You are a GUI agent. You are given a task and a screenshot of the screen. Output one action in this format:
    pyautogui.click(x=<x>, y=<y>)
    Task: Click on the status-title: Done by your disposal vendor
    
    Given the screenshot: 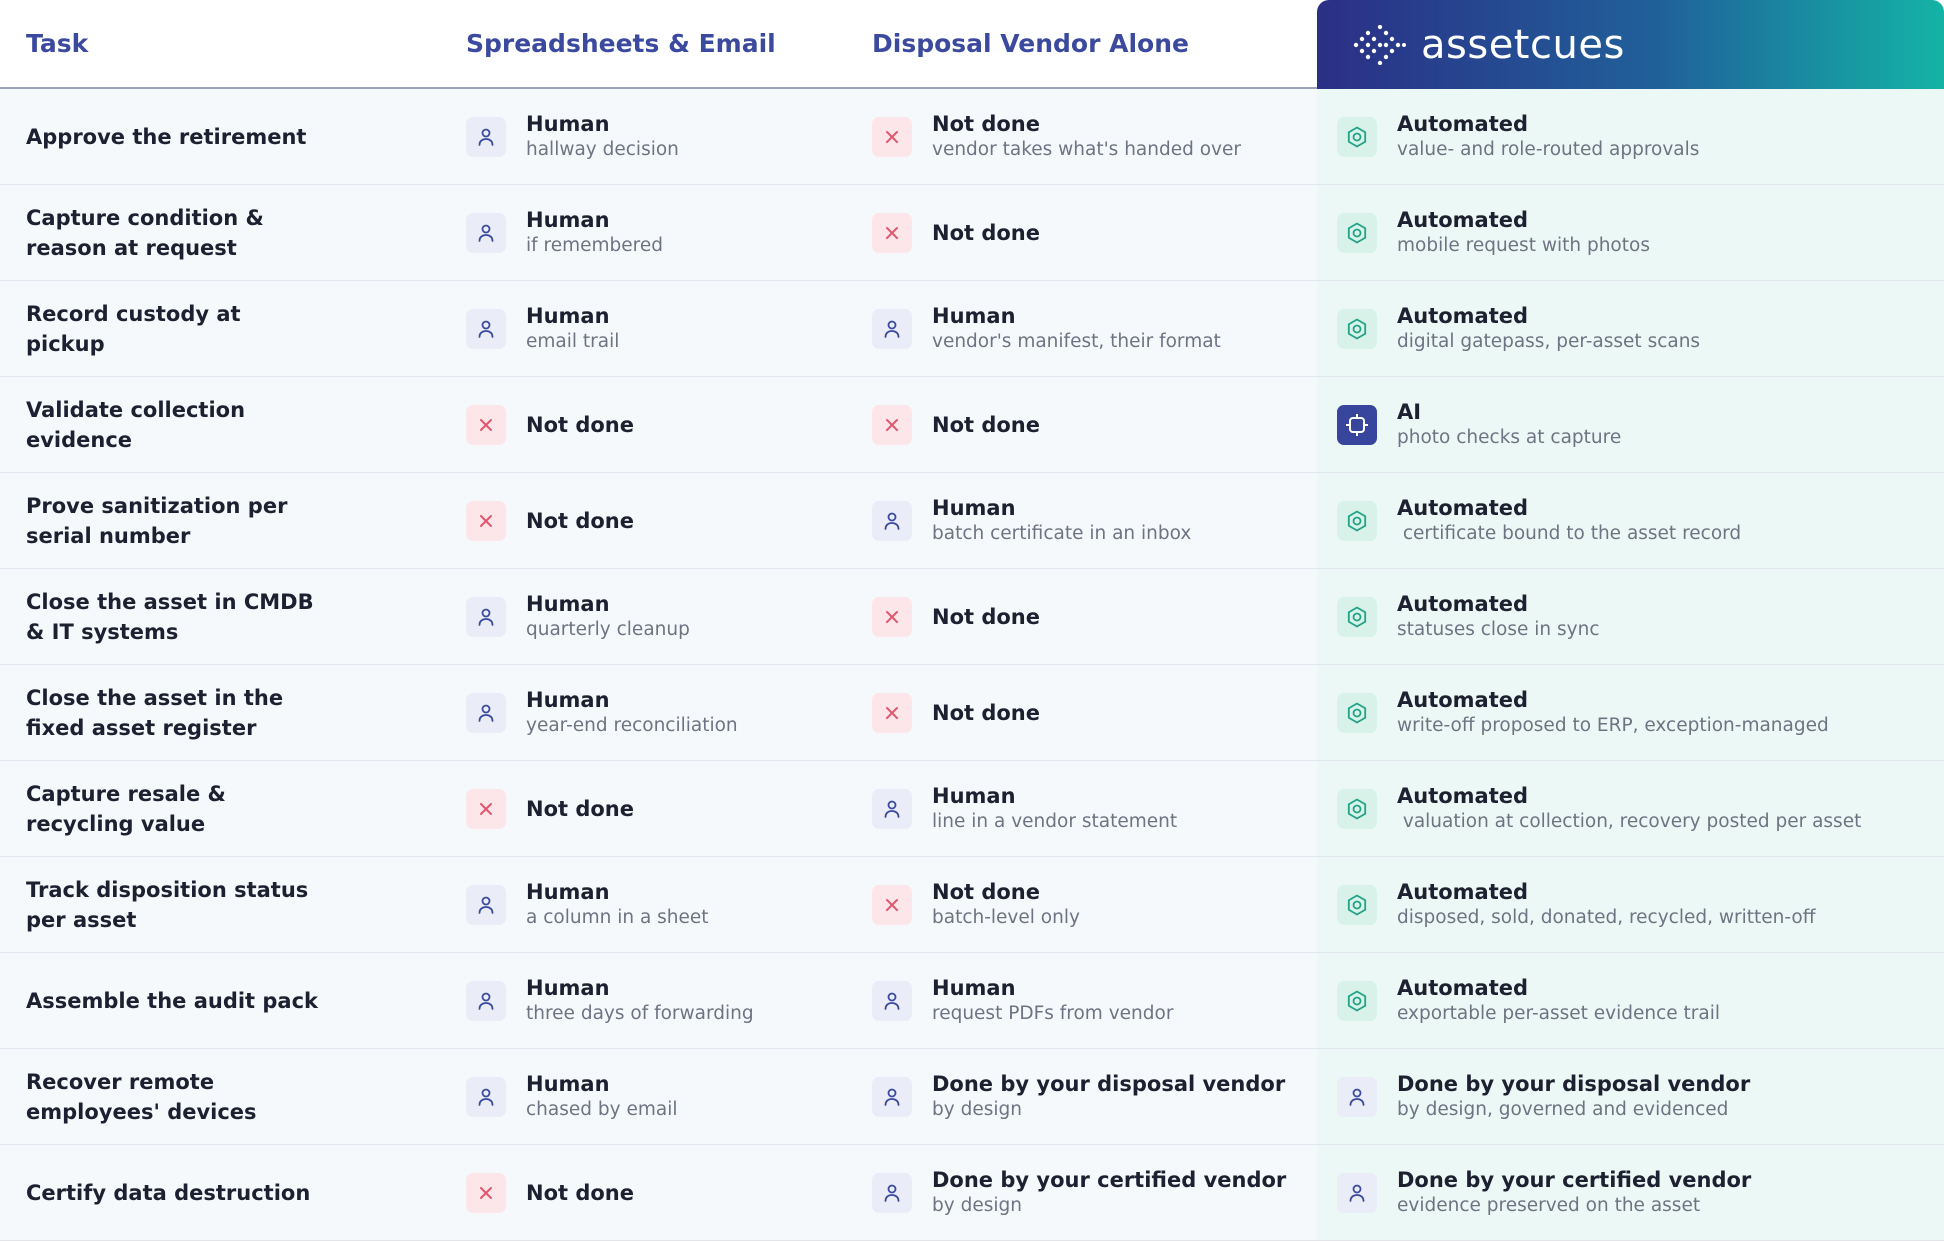 What is the action you would take?
    pyautogui.click(x=1109, y=1084)
    